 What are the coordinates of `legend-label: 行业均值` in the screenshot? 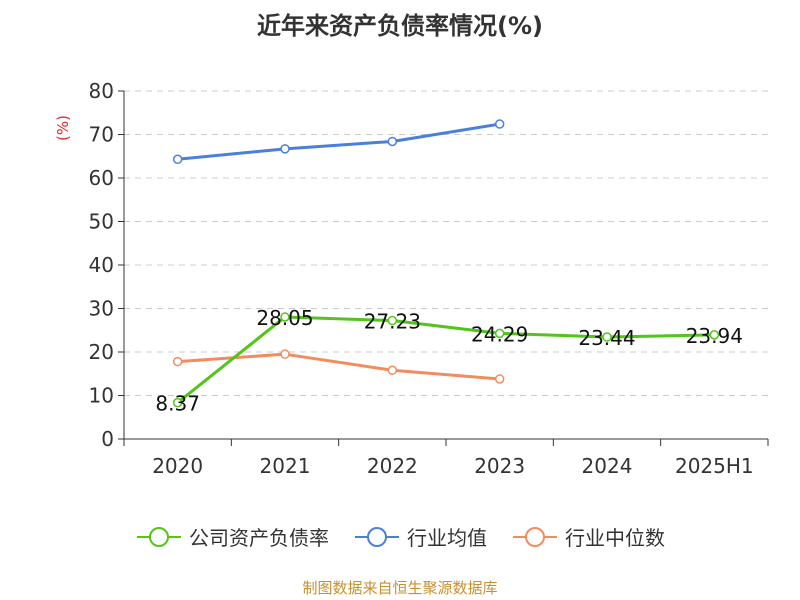 It's located at (447, 538).